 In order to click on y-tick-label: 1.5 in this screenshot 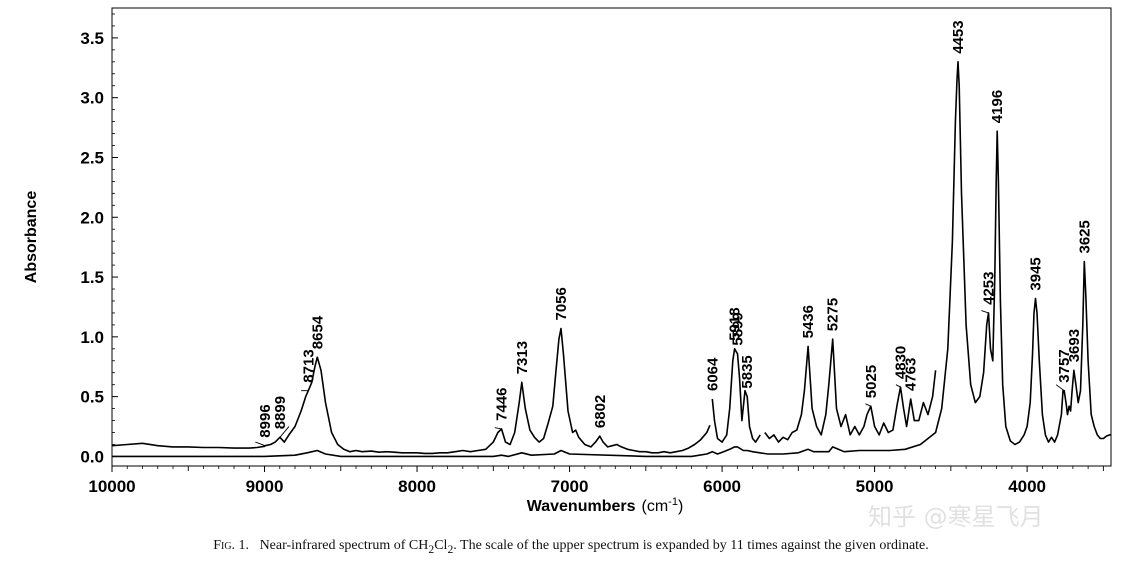, I will do `click(92, 277)`.